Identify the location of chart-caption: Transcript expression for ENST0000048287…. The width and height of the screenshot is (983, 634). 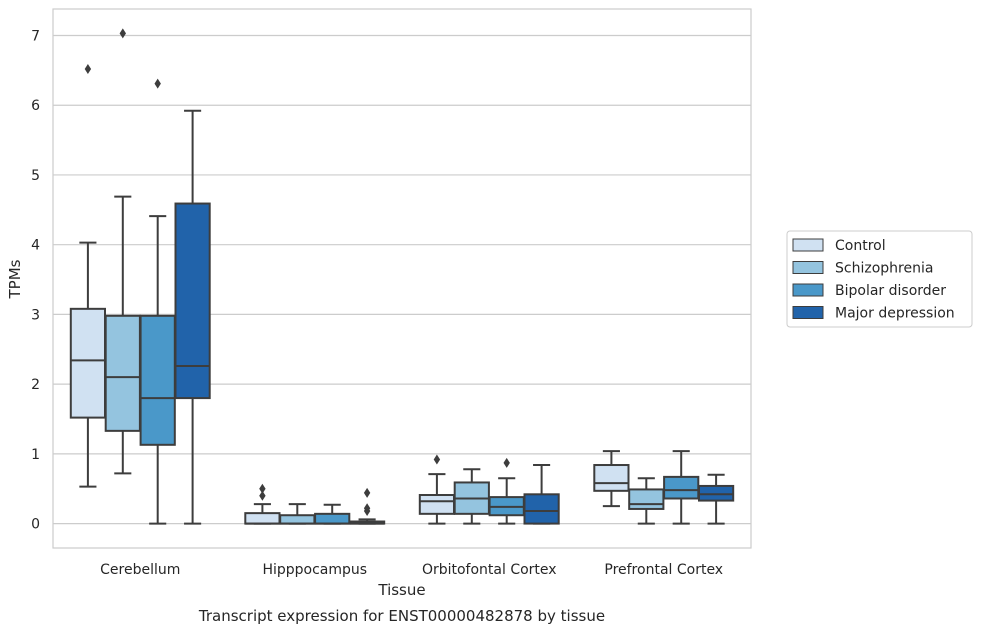
(401, 616).